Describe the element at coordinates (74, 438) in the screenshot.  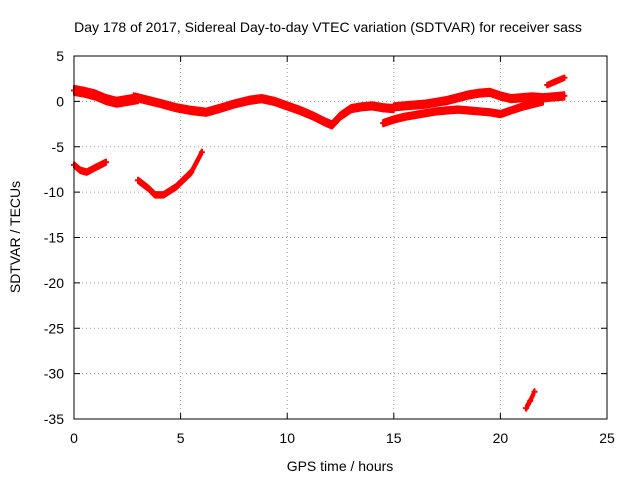
I see `x-tick-label: 0` at that location.